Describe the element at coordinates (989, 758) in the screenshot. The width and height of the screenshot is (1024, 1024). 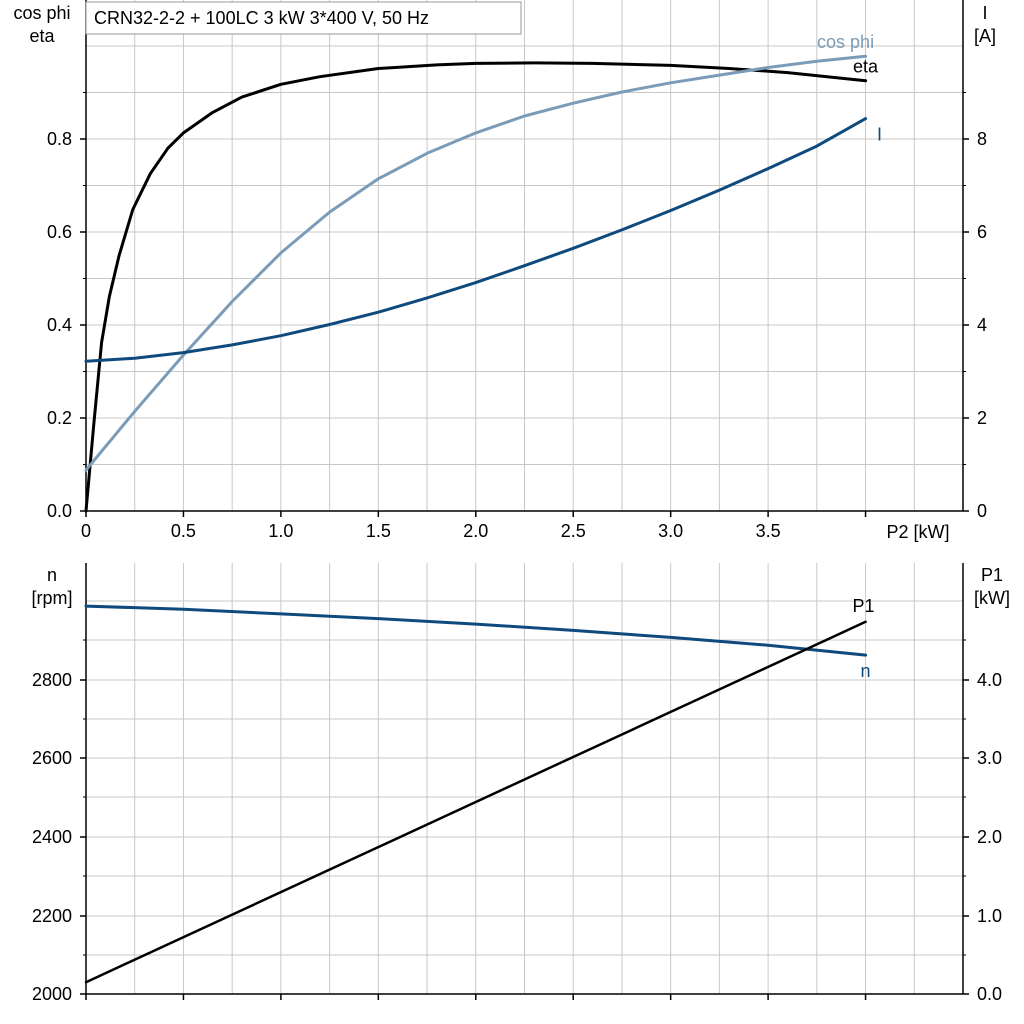
I see `right-tick-label: 3.0` at that location.